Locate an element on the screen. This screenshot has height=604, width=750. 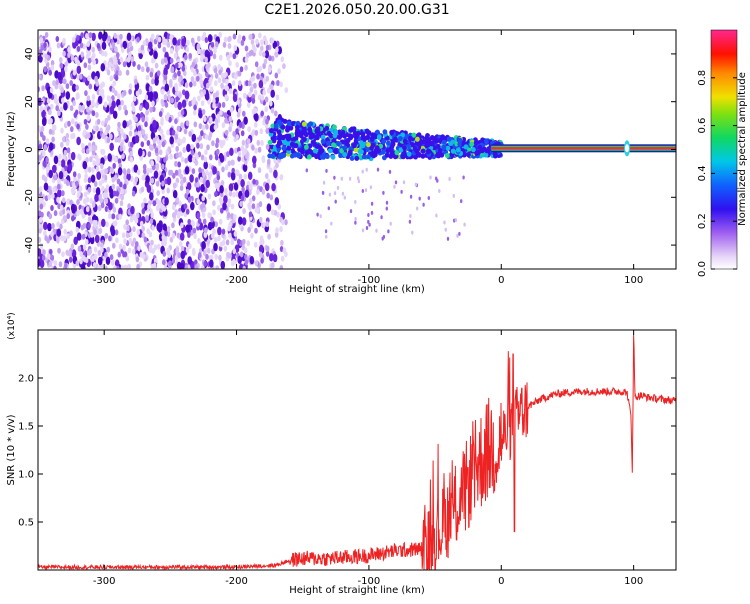
snr-xlabel: Height of straight line (km) is located at coordinates (357, 590).